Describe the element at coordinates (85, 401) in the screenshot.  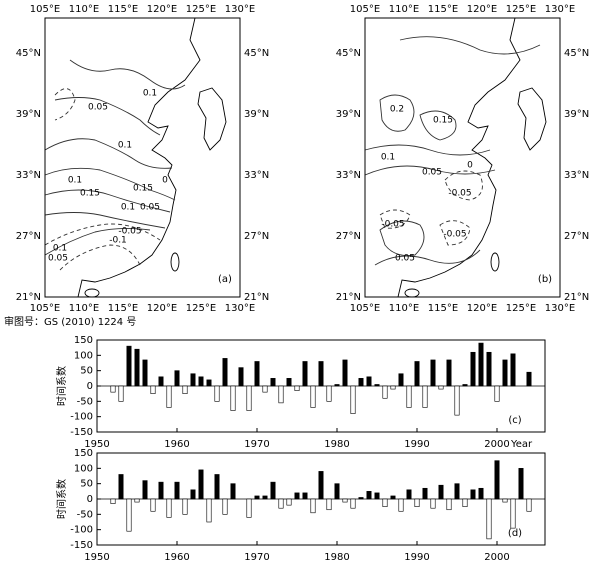
I see `y-tick-label: -50` at that location.